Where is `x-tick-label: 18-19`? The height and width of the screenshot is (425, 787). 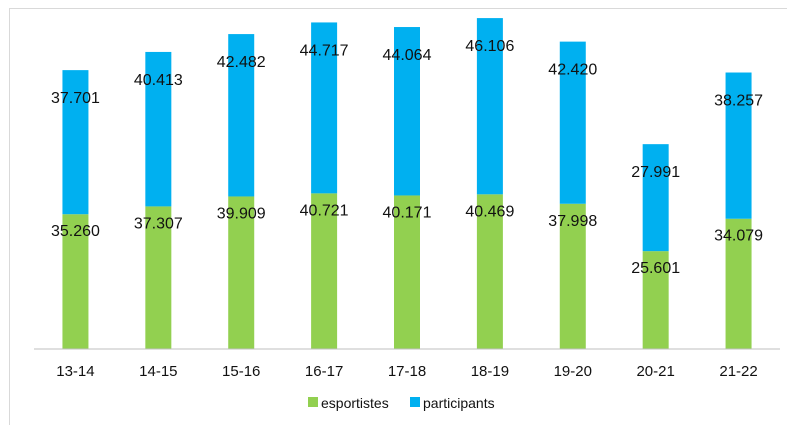
x-tick-label: 18-19 is located at coordinates (490, 371).